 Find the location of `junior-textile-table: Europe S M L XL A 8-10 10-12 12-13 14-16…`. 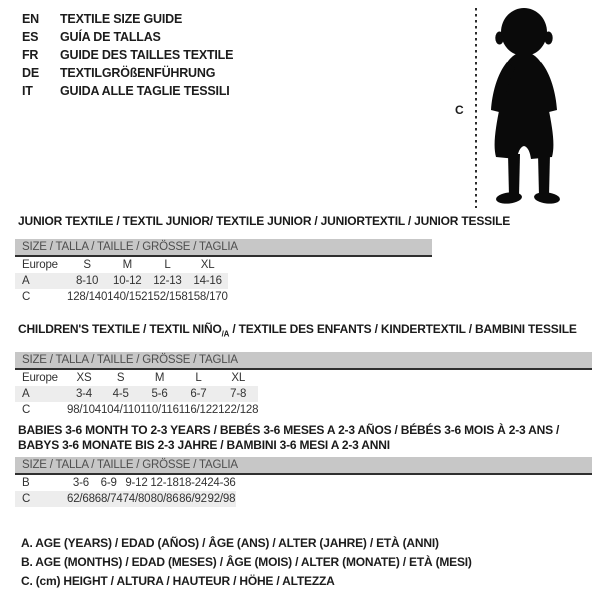

junior-textile-table: Europe S M L XL A 8-10 10-12 12-13 14-16… is located at coordinates (121, 281).